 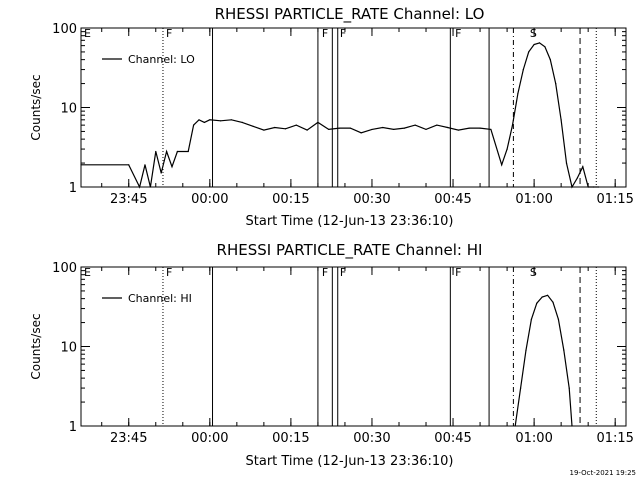 What do you see at coordinates (350, 250) in the screenshot?
I see `chart-title: RHESSI PARTICLE_RATE Channel: HI` at bounding box center [350, 250].